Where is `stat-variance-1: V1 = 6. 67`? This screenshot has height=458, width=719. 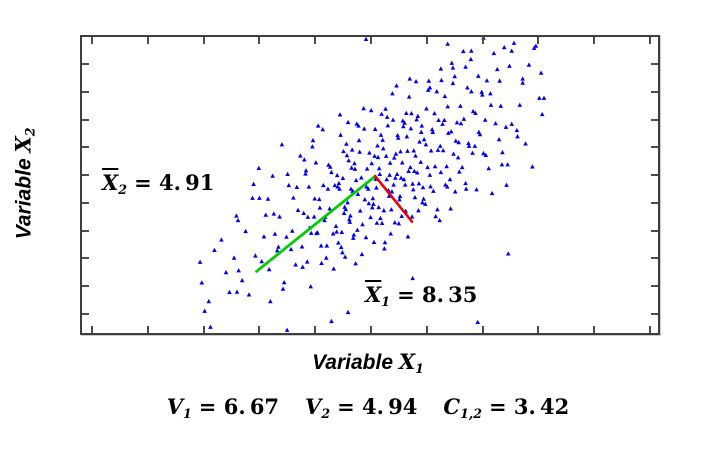
stat-variance-1: V1 = 6. 67 is located at coordinates (223, 407).